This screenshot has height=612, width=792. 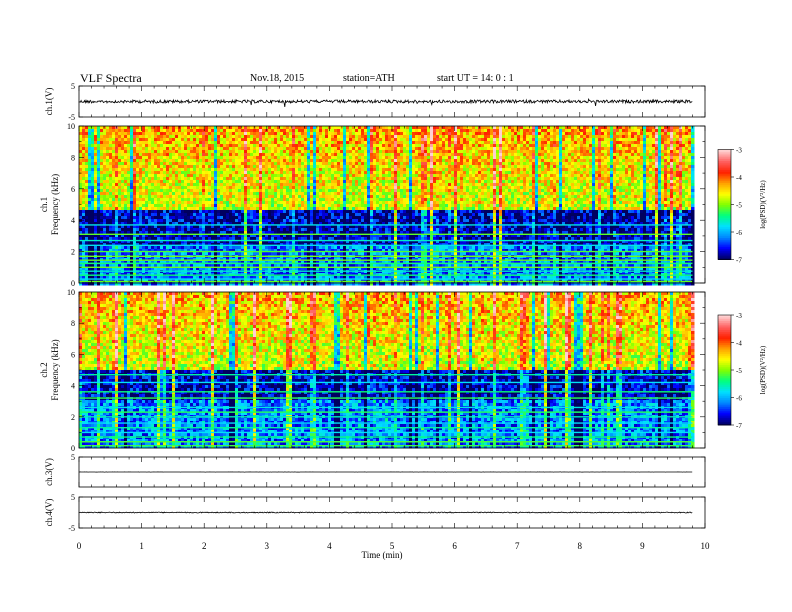 I want to click on x-tick-label: 7, so click(x=517, y=546).